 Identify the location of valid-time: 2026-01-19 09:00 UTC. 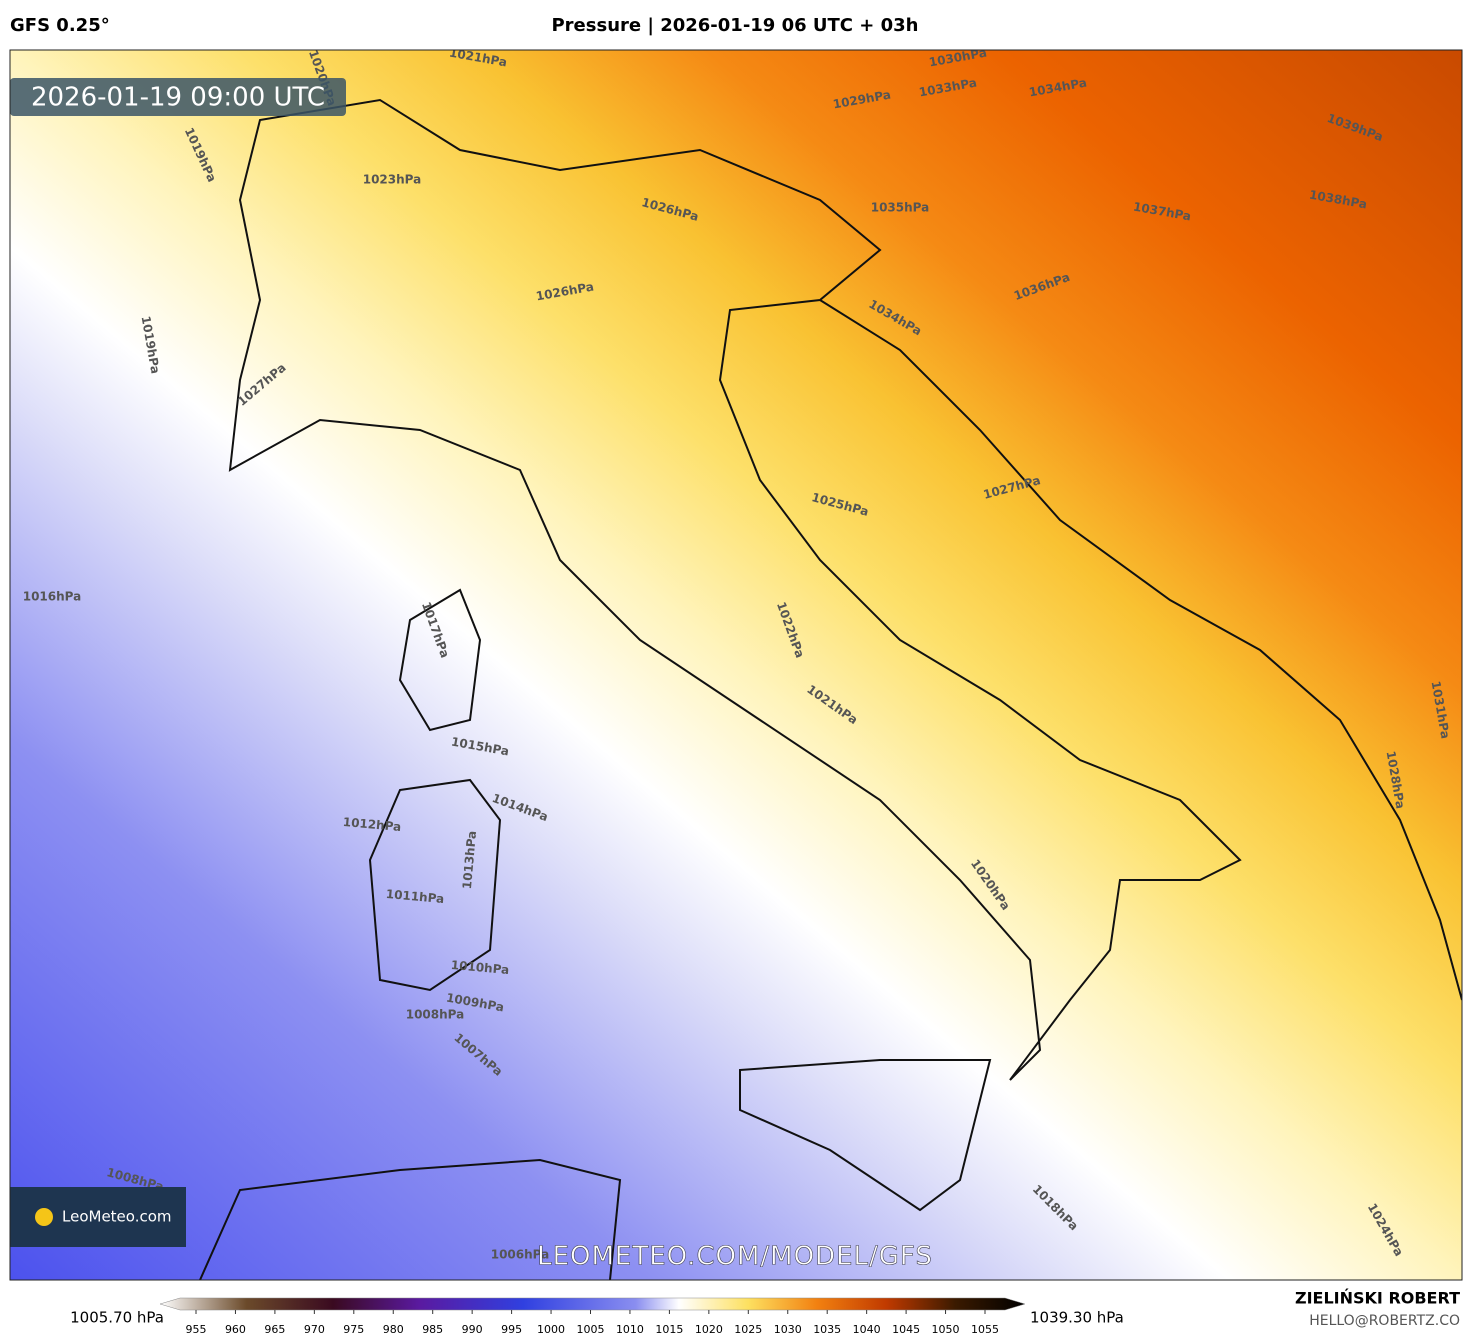
(178, 98).